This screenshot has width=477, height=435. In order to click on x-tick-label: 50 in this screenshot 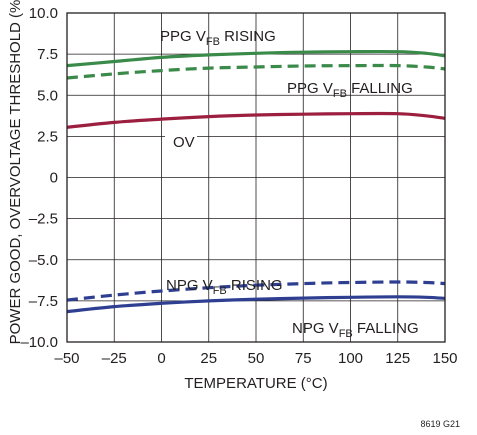, I will do `click(256, 358)`.